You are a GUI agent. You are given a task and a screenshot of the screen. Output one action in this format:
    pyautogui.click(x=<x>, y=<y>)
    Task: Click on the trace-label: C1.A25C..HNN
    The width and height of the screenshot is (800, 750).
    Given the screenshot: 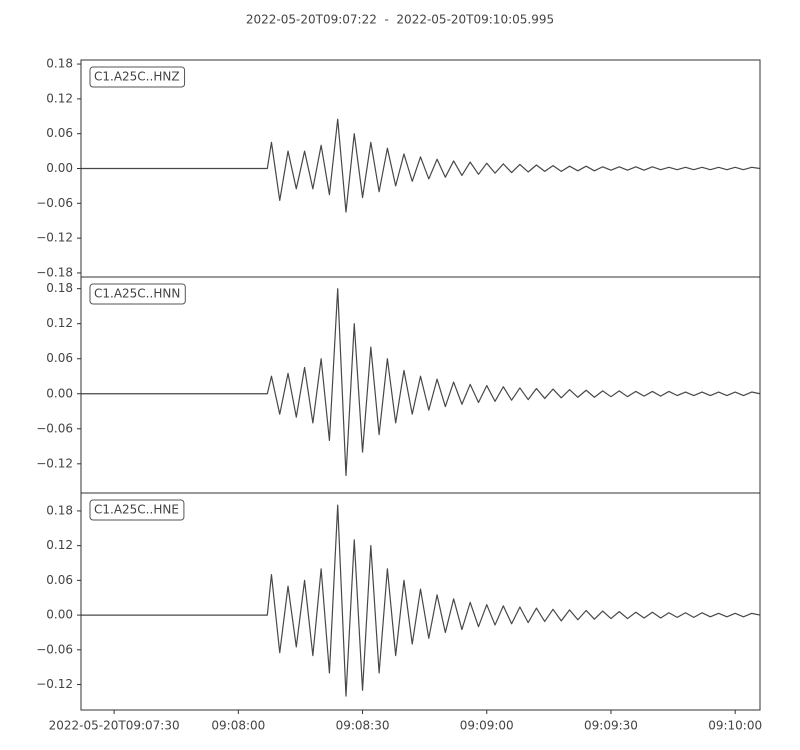 What is the action you would take?
    pyautogui.click(x=137, y=294)
    